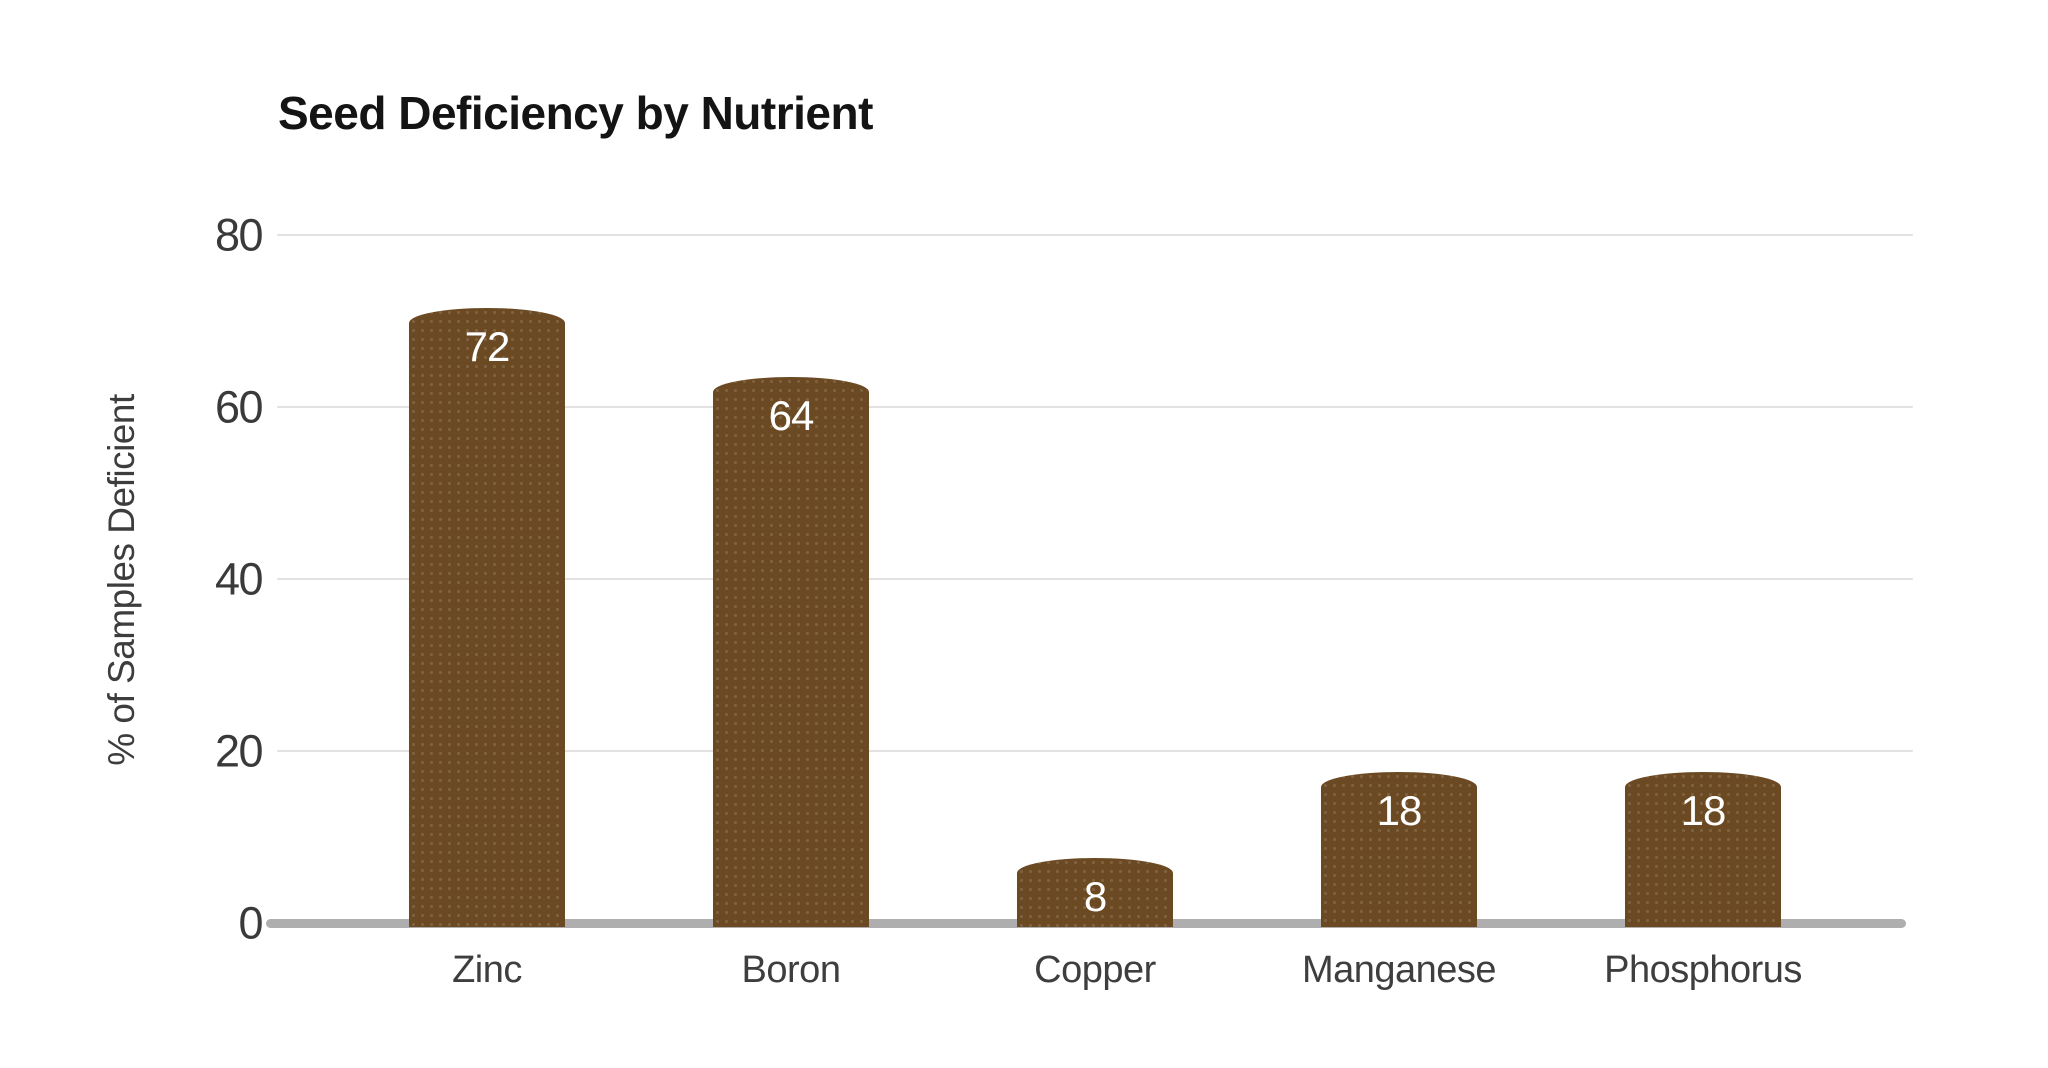 The image size is (2048, 1068). Describe the element at coordinates (791, 970) in the screenshot. I see `x-category-label: Boron` at that location.